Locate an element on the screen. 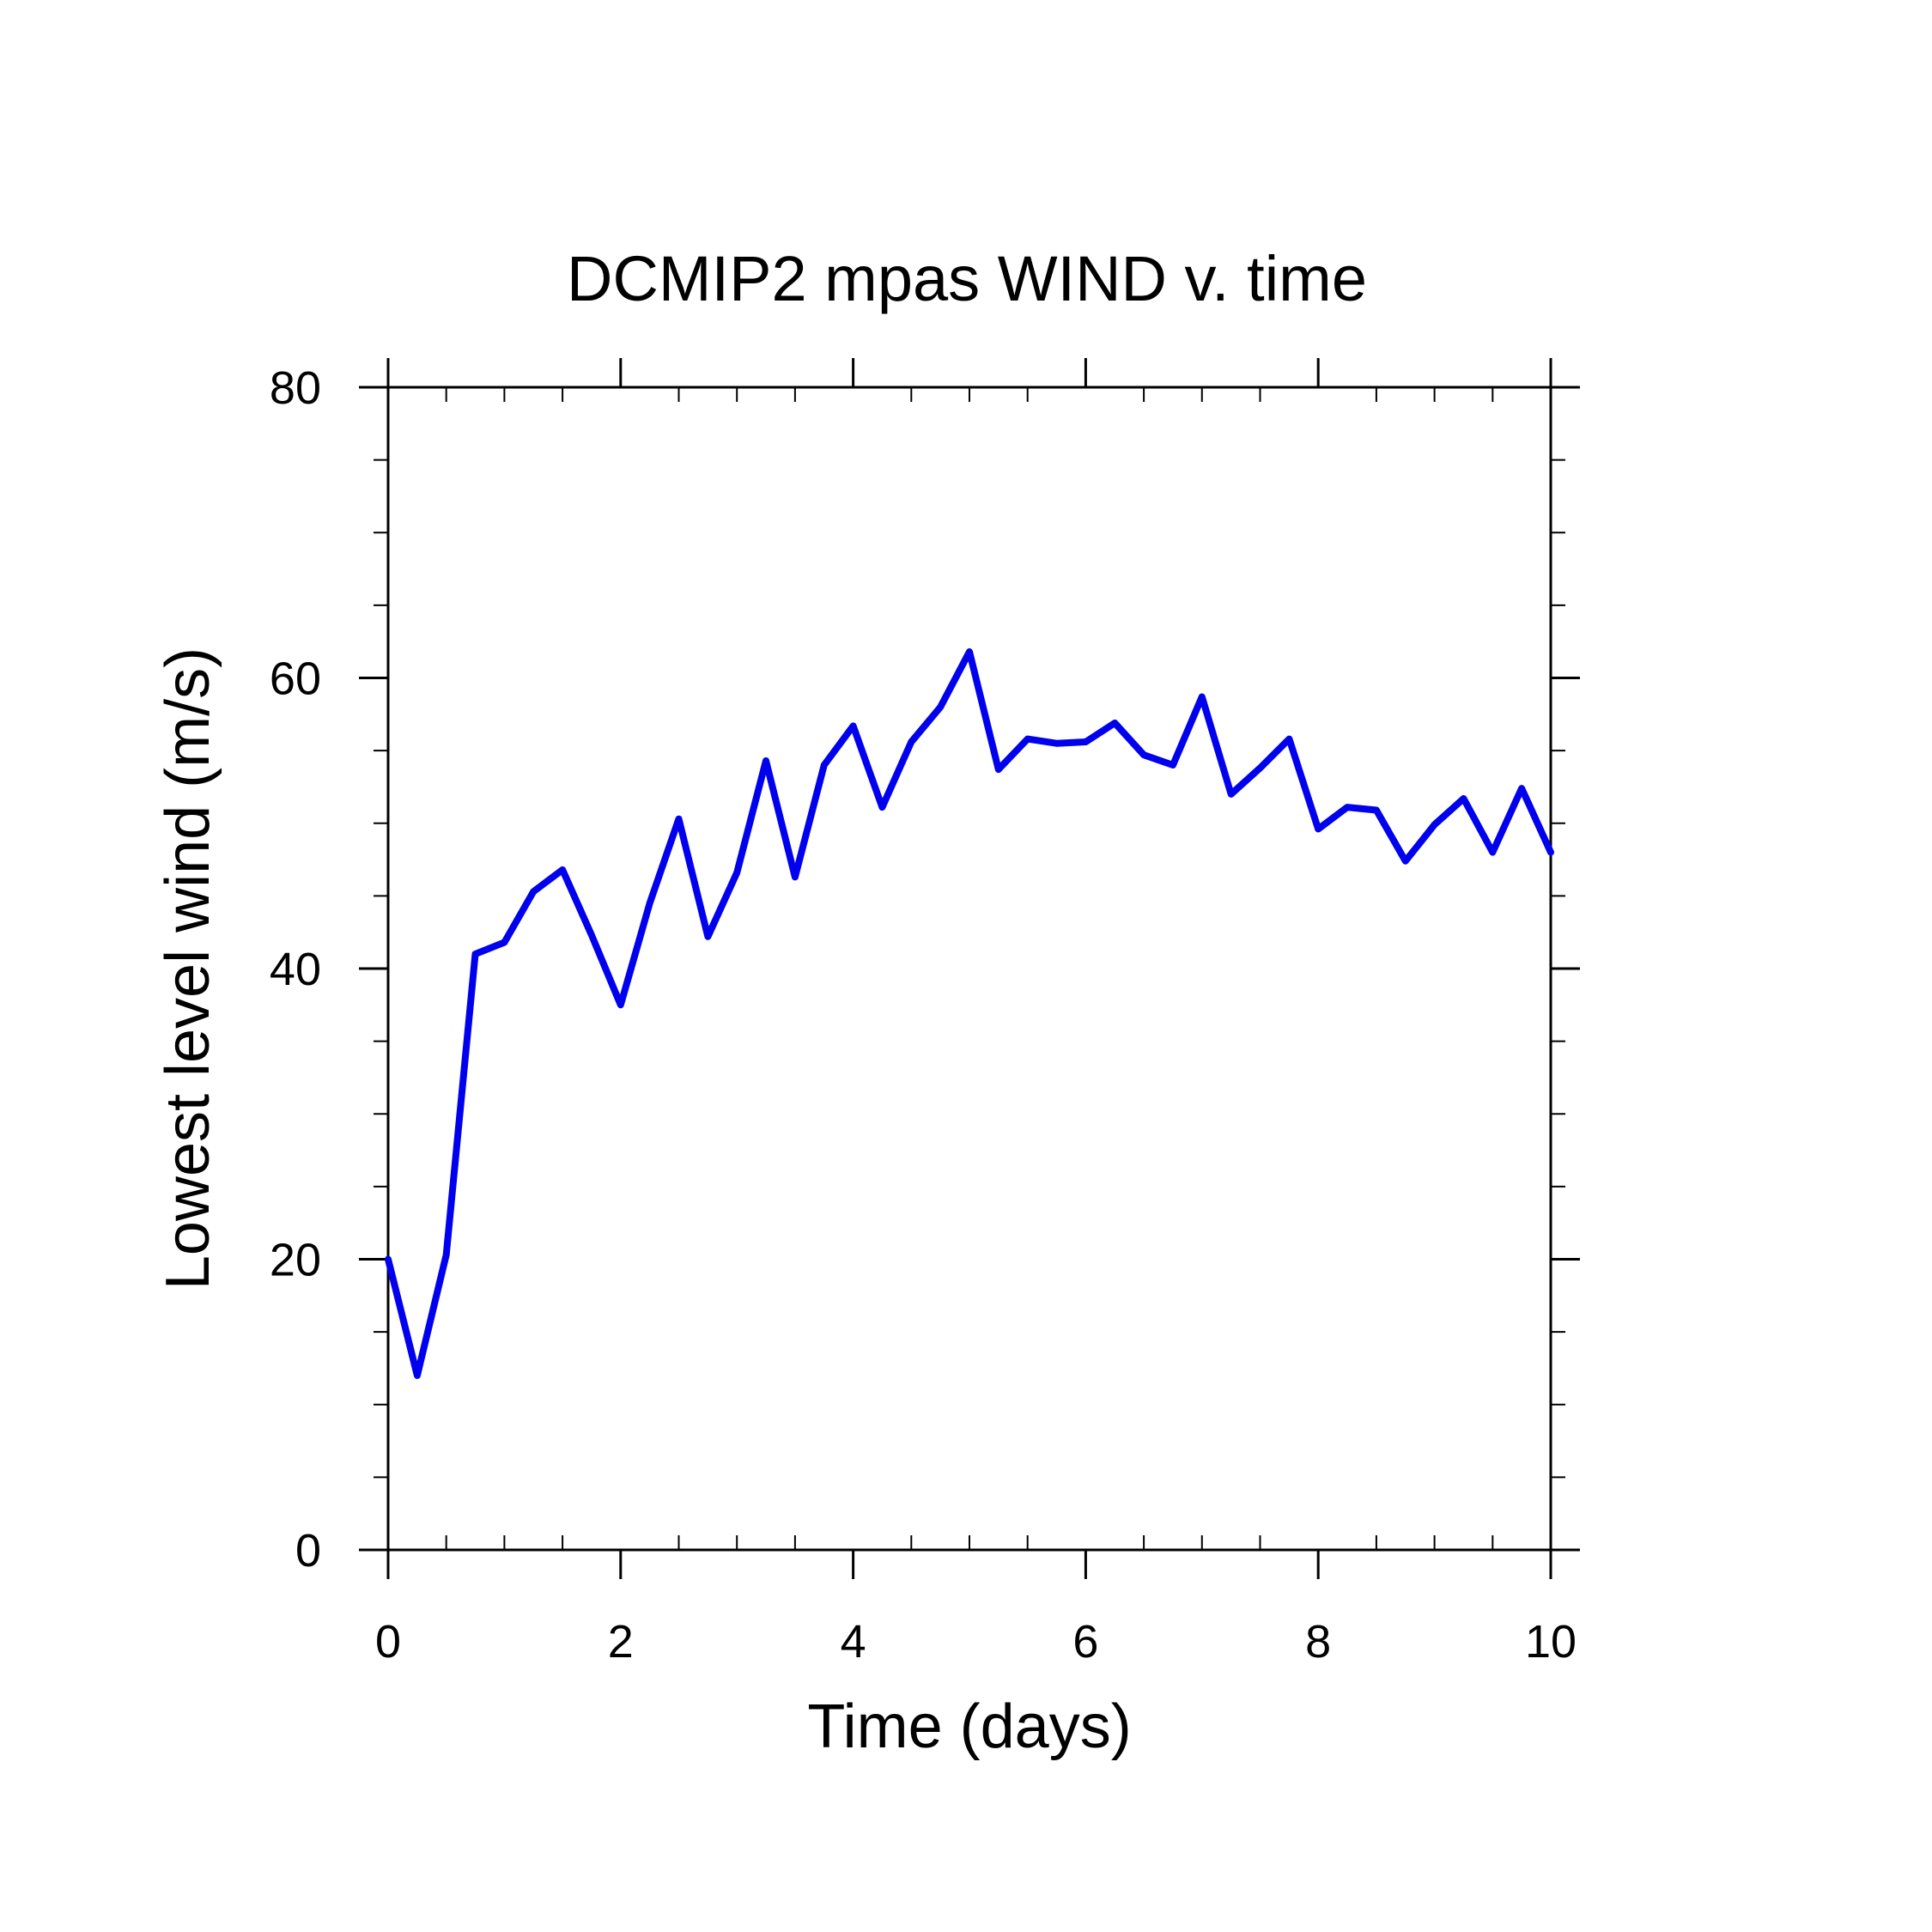  y-tick-label: 60 is located at coordinates (295, 679).